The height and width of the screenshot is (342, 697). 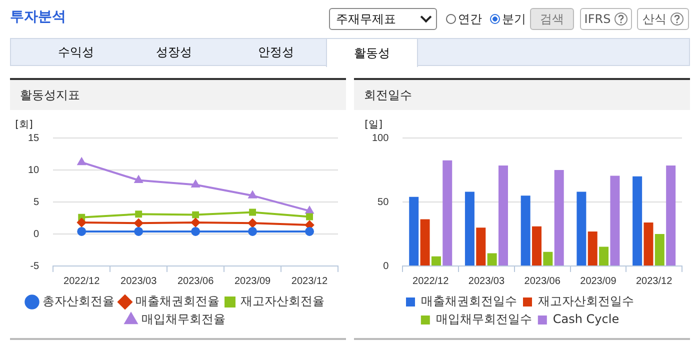 I want to click on chart-title: 활동성지표, so click(x=178, y=95).